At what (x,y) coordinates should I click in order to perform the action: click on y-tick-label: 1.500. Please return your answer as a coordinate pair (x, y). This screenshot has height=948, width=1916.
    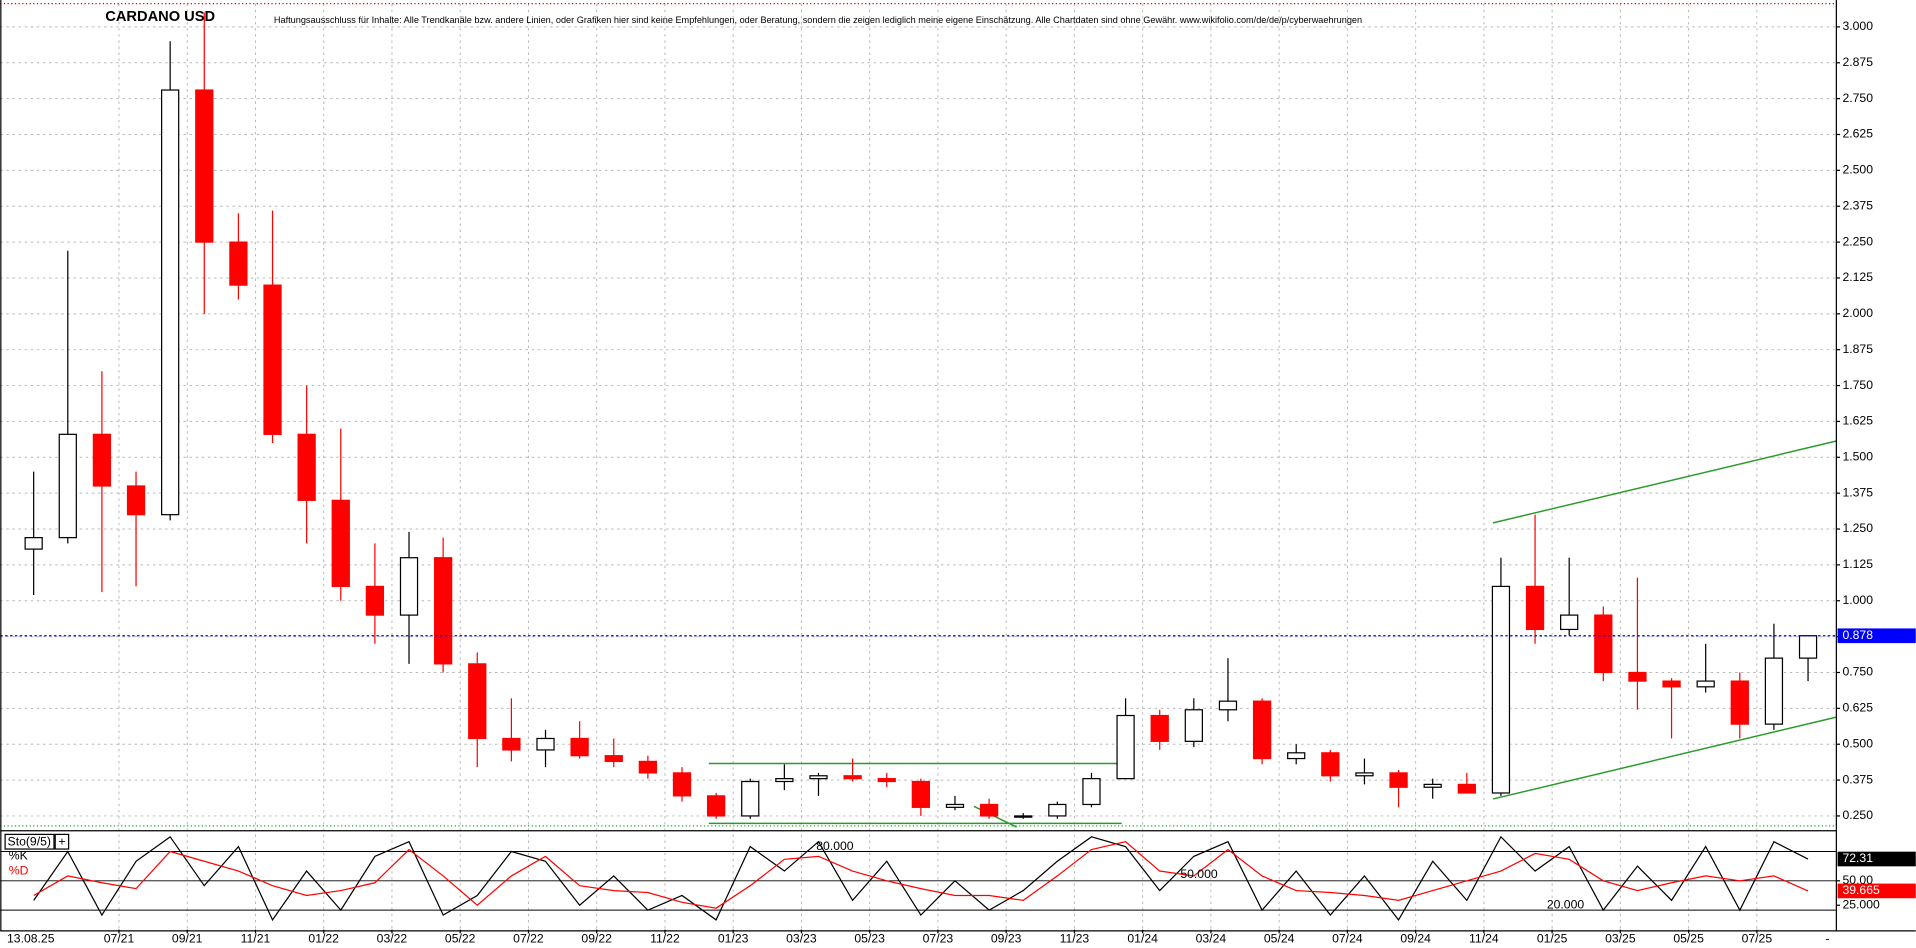
    Looking at the image, I should click on (1857, 457).